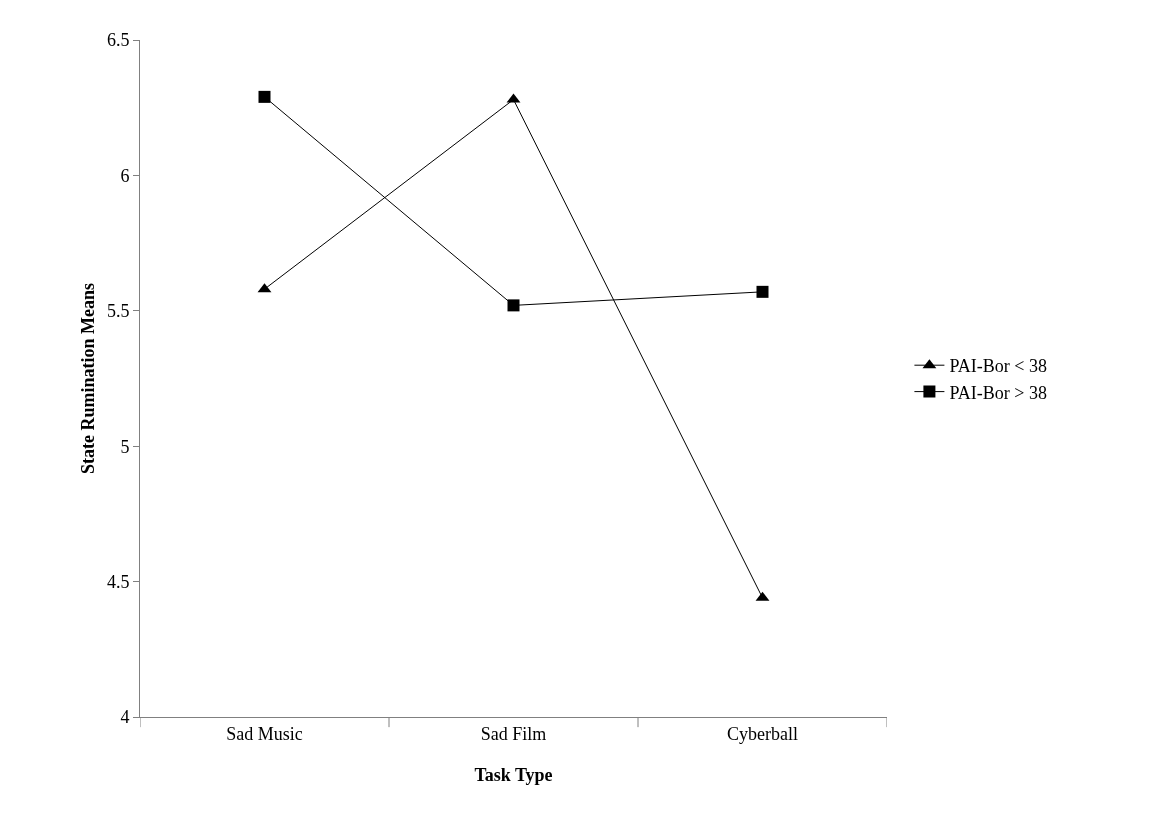 This screenshot has width=1149, height=830. I want to click on y-tick-label: 6, so click(125, 175).